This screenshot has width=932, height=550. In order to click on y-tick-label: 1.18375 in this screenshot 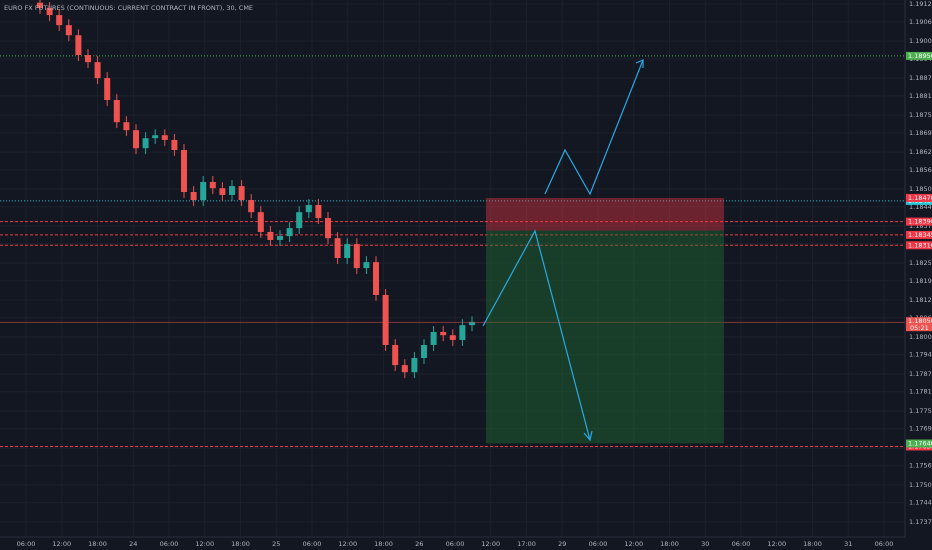, I will do `click(920, 226)`.